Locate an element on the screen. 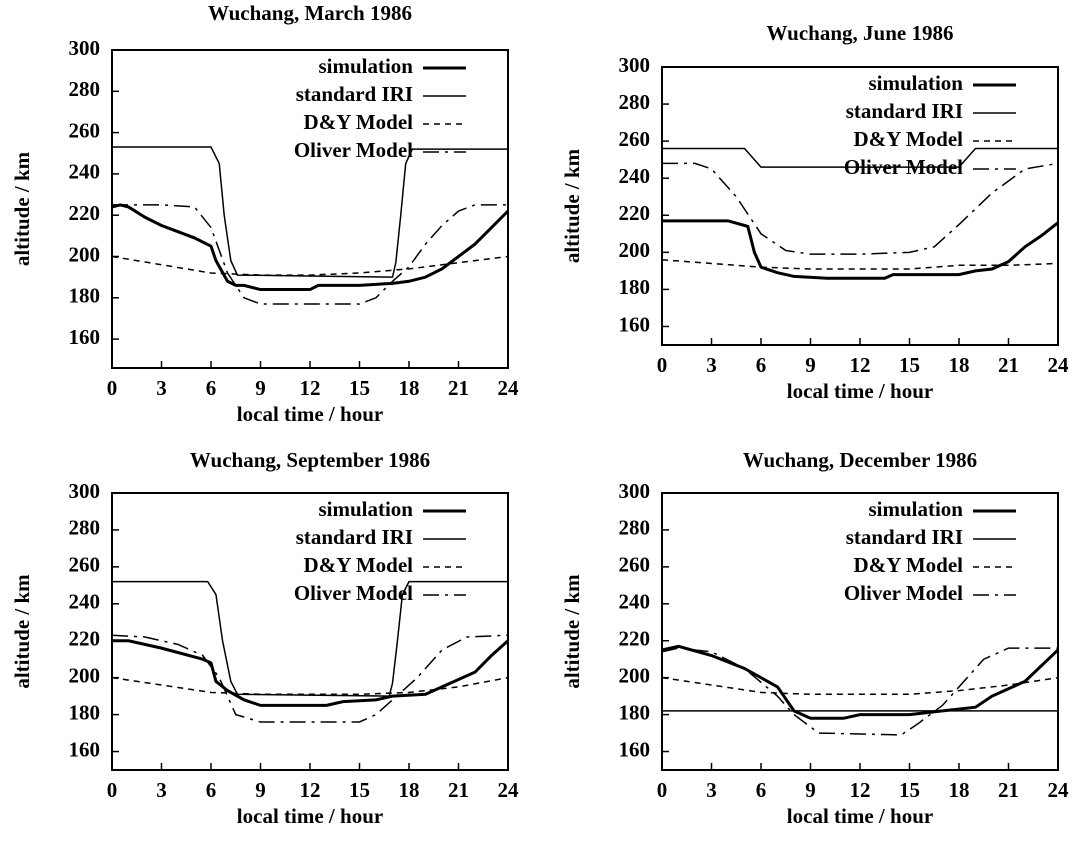 This screenshot has height=841, width=1078. chart-title: Wuchang, September 1986 is located at coordinates (310, 460).